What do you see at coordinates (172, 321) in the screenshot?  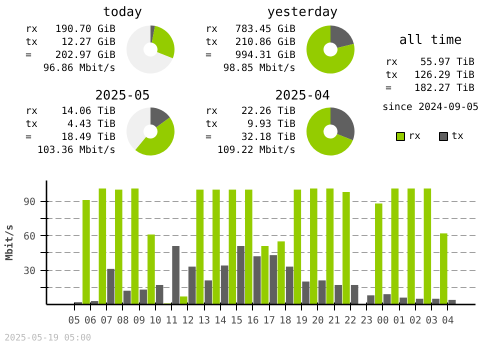 I see `x-tick-label: 11` at bounding box center [172, 321].